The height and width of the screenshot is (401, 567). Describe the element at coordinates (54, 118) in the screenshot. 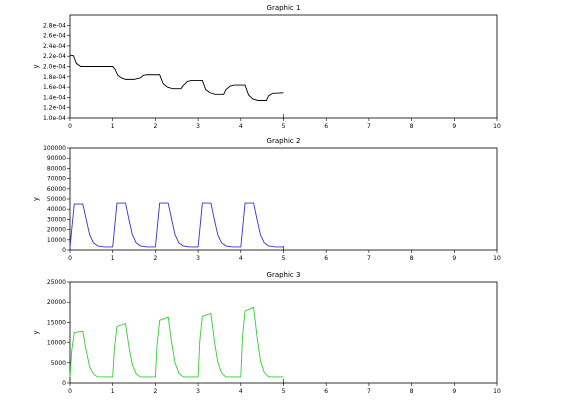

I see `y-tick-label: 1.0e-04` at that location.